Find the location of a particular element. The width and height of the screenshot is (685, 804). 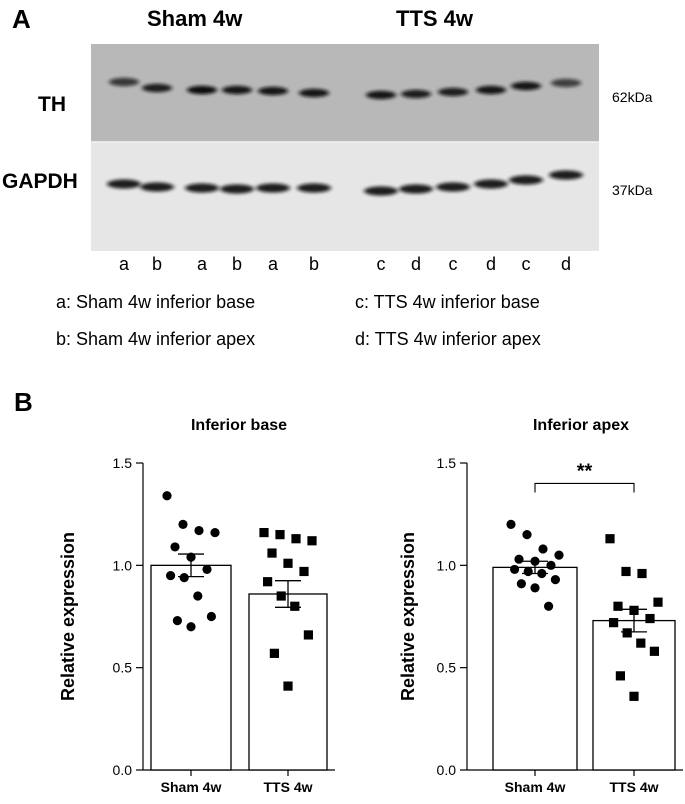

legend-a: a: Sham 4w inferior base is located at coordinates (156, 302).